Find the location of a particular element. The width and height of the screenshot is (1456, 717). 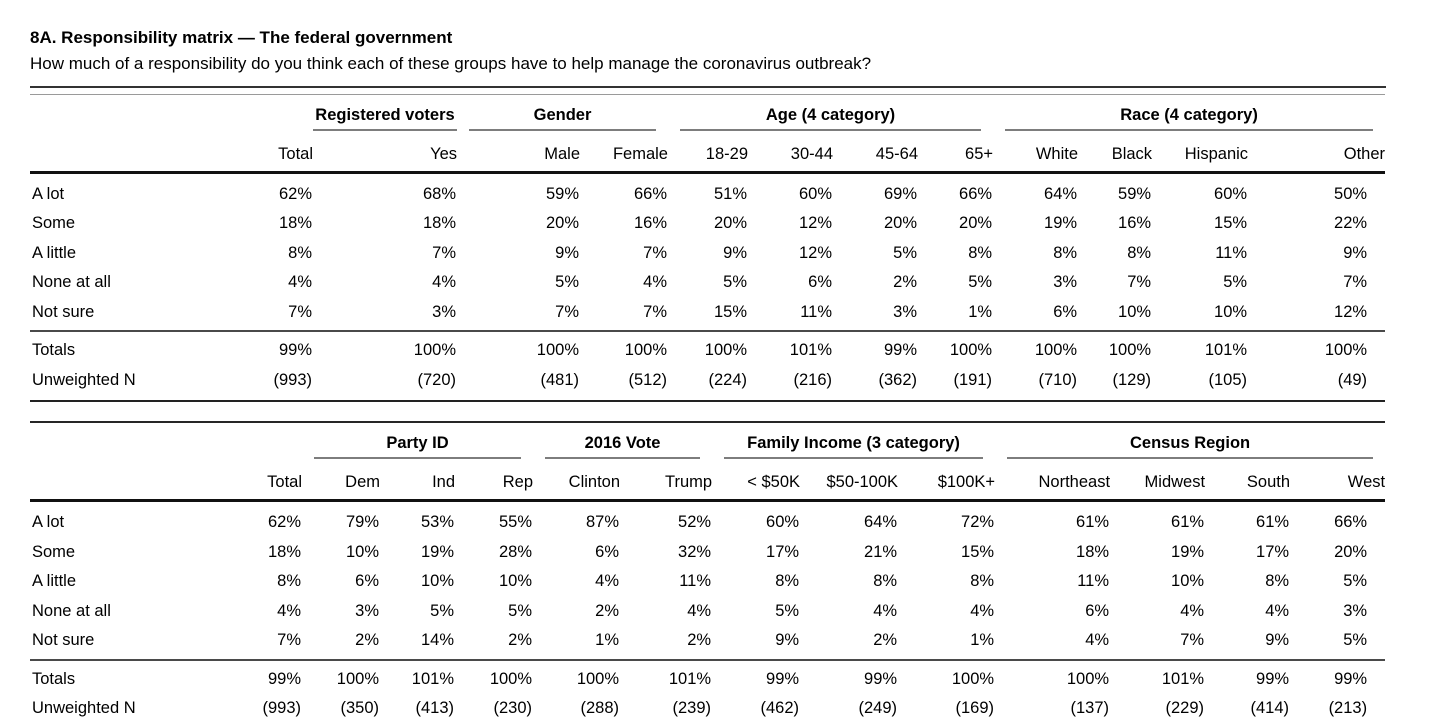

table-row: A little 8% 7% 9% 7% 9% 12% 5% 8% 8% 8% 11% 9% is located at coordinates (707, 254).